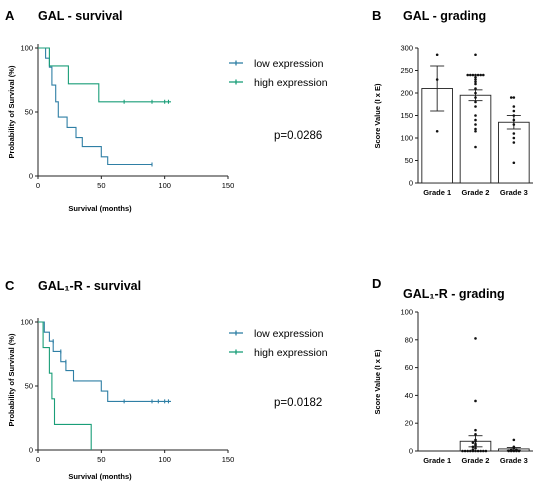  Describe the element at coordinates (289, 334) in the screenshot. I see `legend-label-low: low expression` at that location.